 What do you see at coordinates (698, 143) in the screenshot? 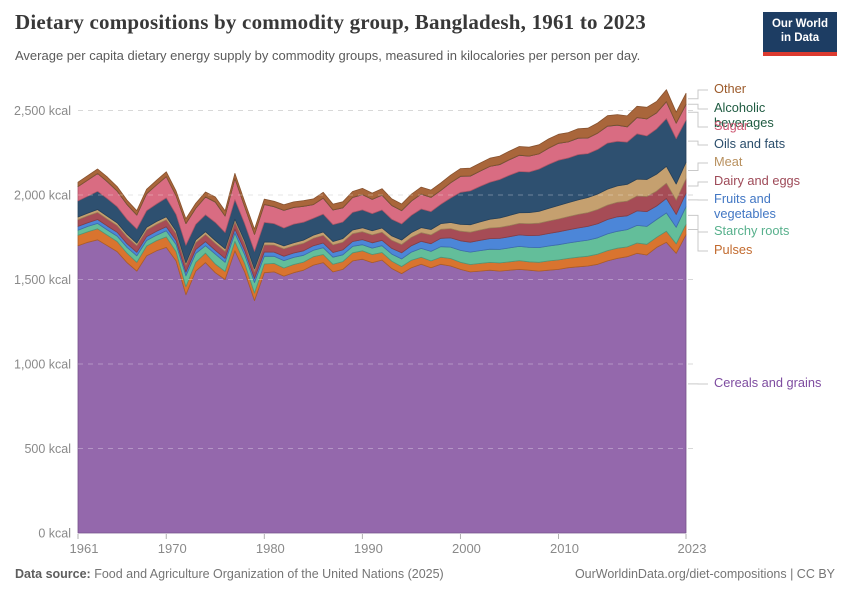
I see `legend-connector-oils` at bounding box center [698, 143].